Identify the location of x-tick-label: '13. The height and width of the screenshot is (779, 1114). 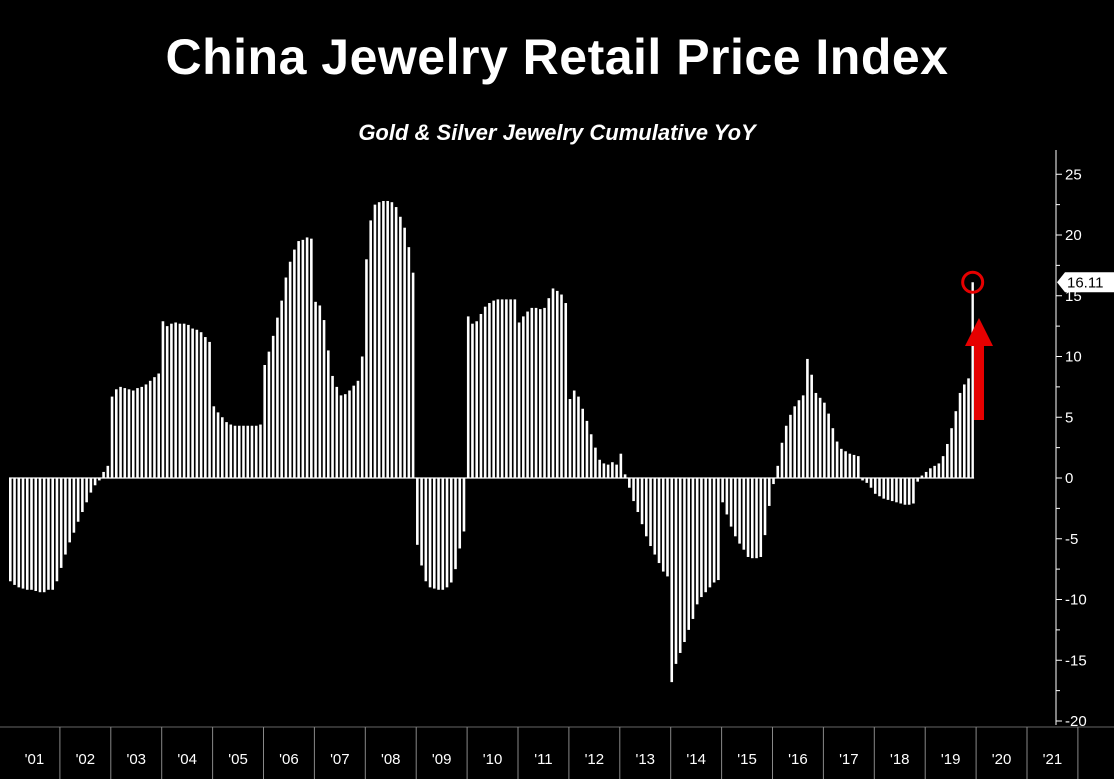
(645, 759).